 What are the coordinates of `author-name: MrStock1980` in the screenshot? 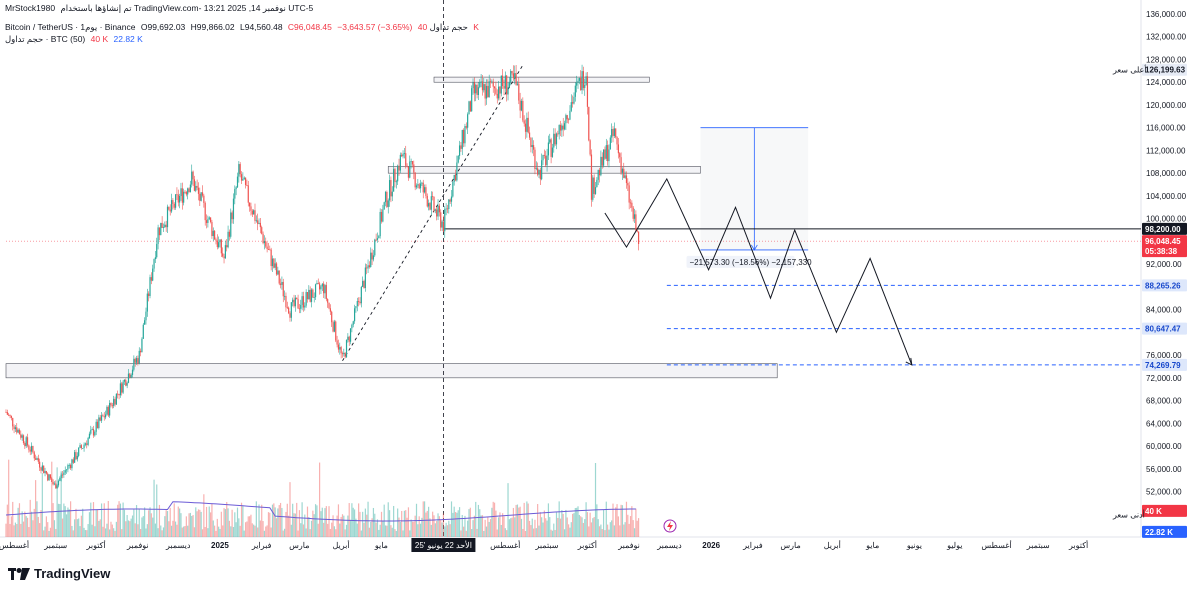 It's located at (30, 8).